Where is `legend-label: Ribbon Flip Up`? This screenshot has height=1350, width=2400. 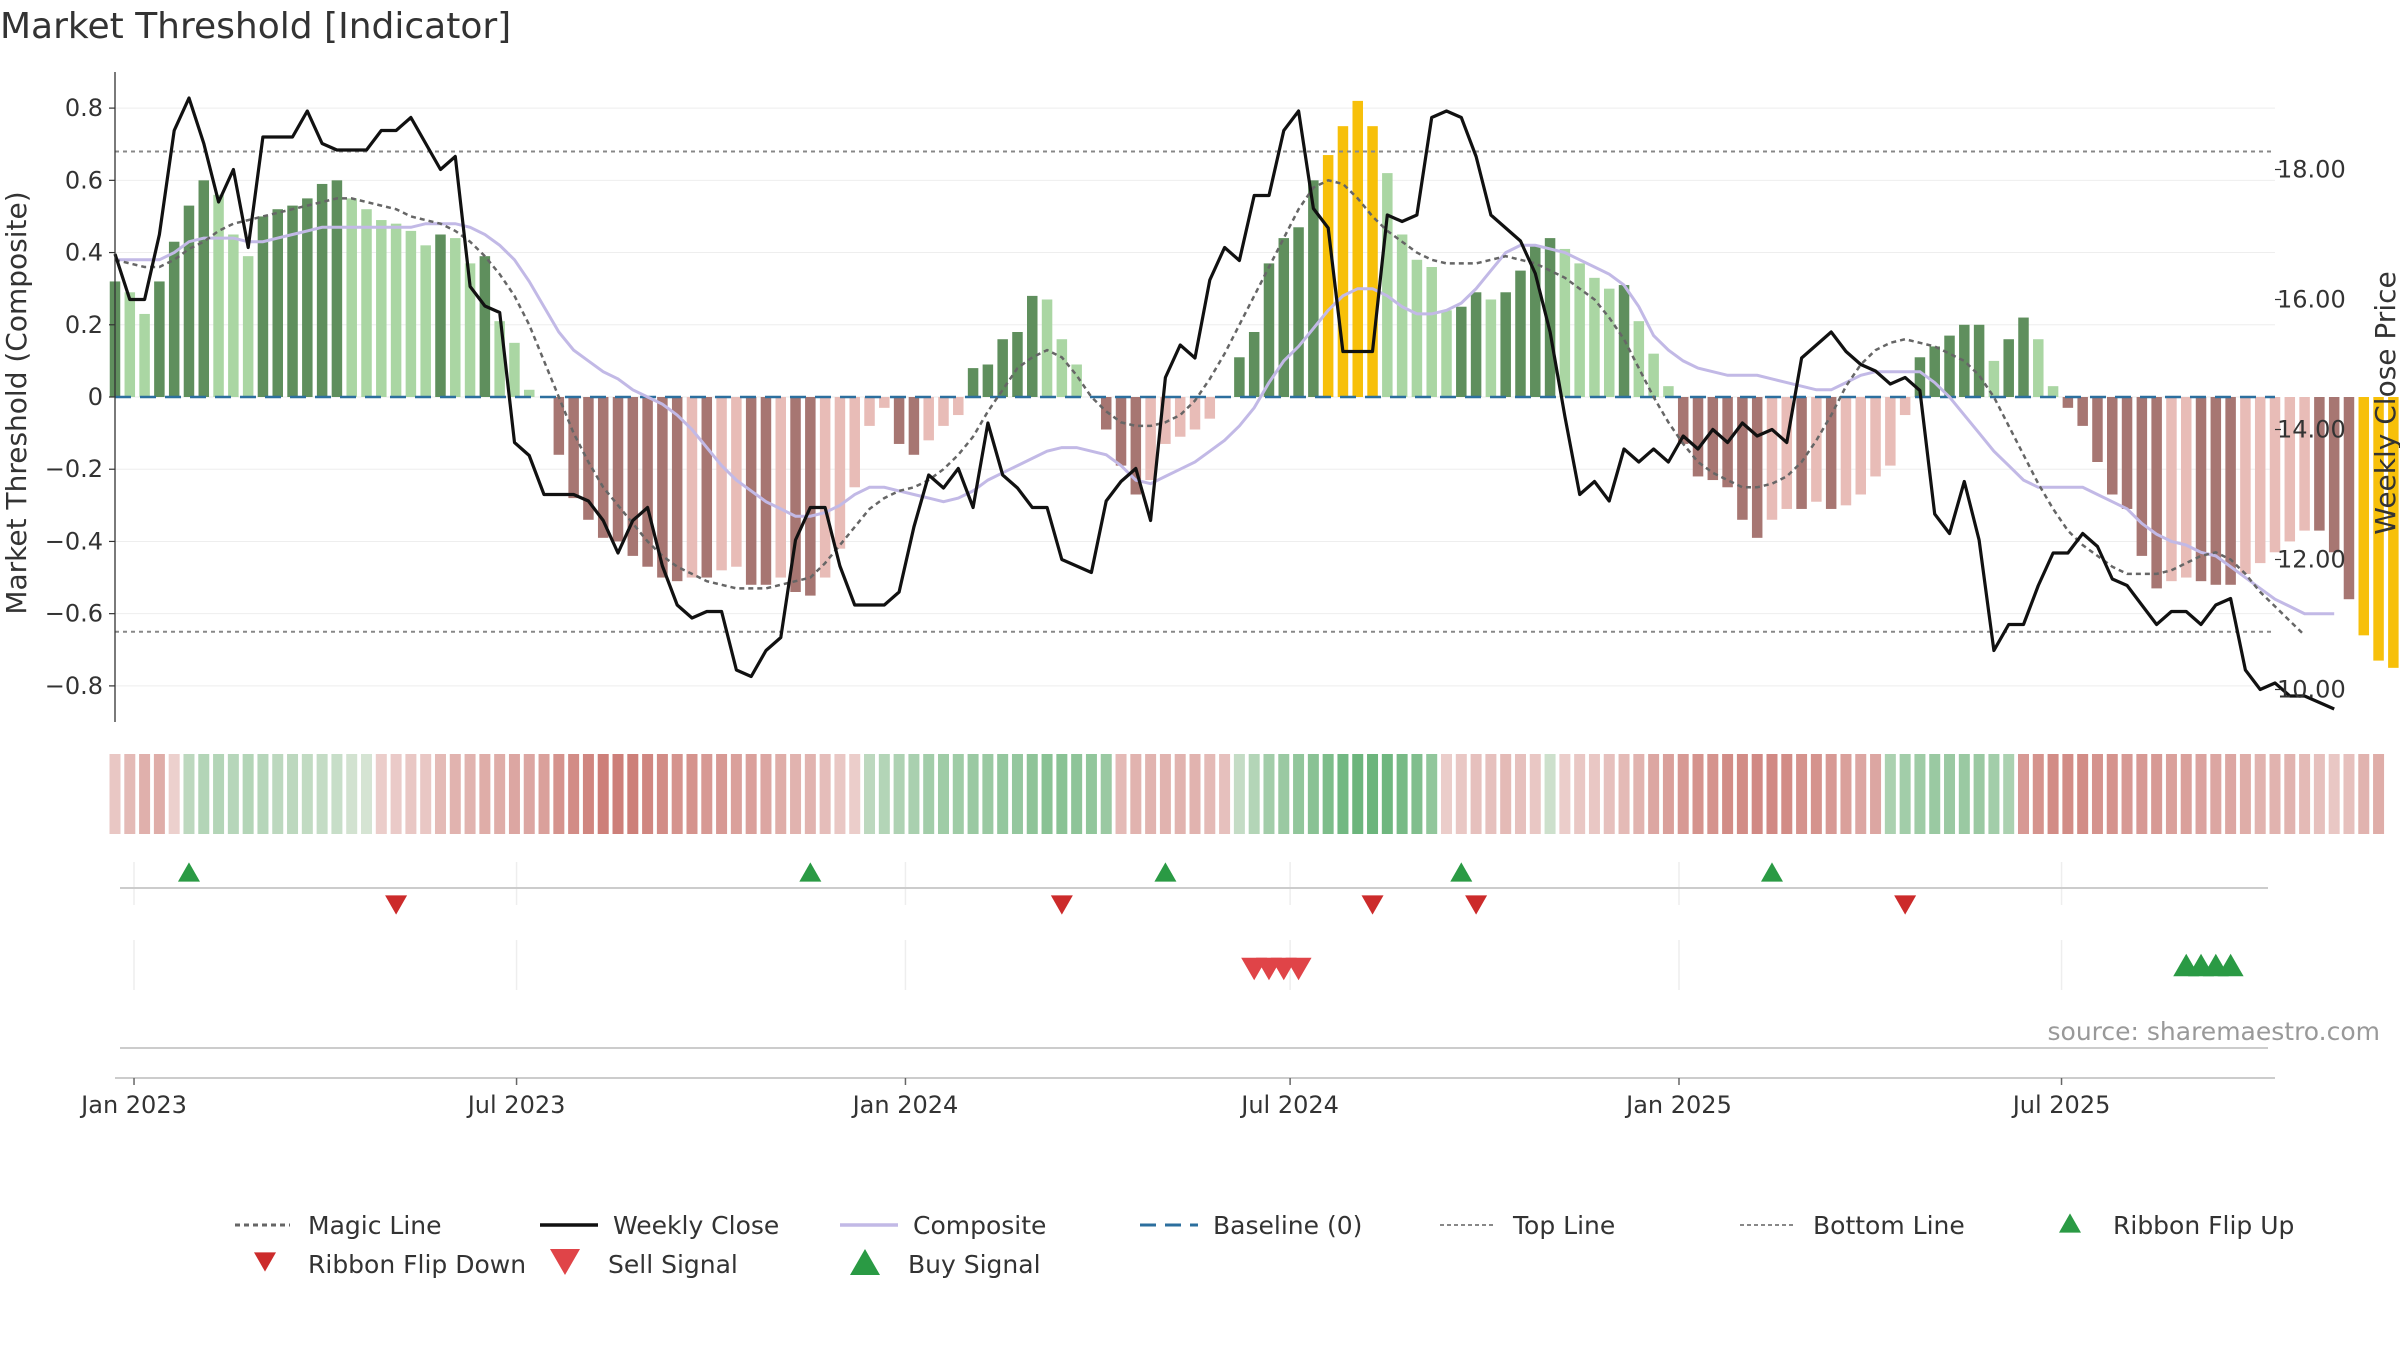
legend-label: Ribbon Flip Up is located at coordinates (2203, 1225).